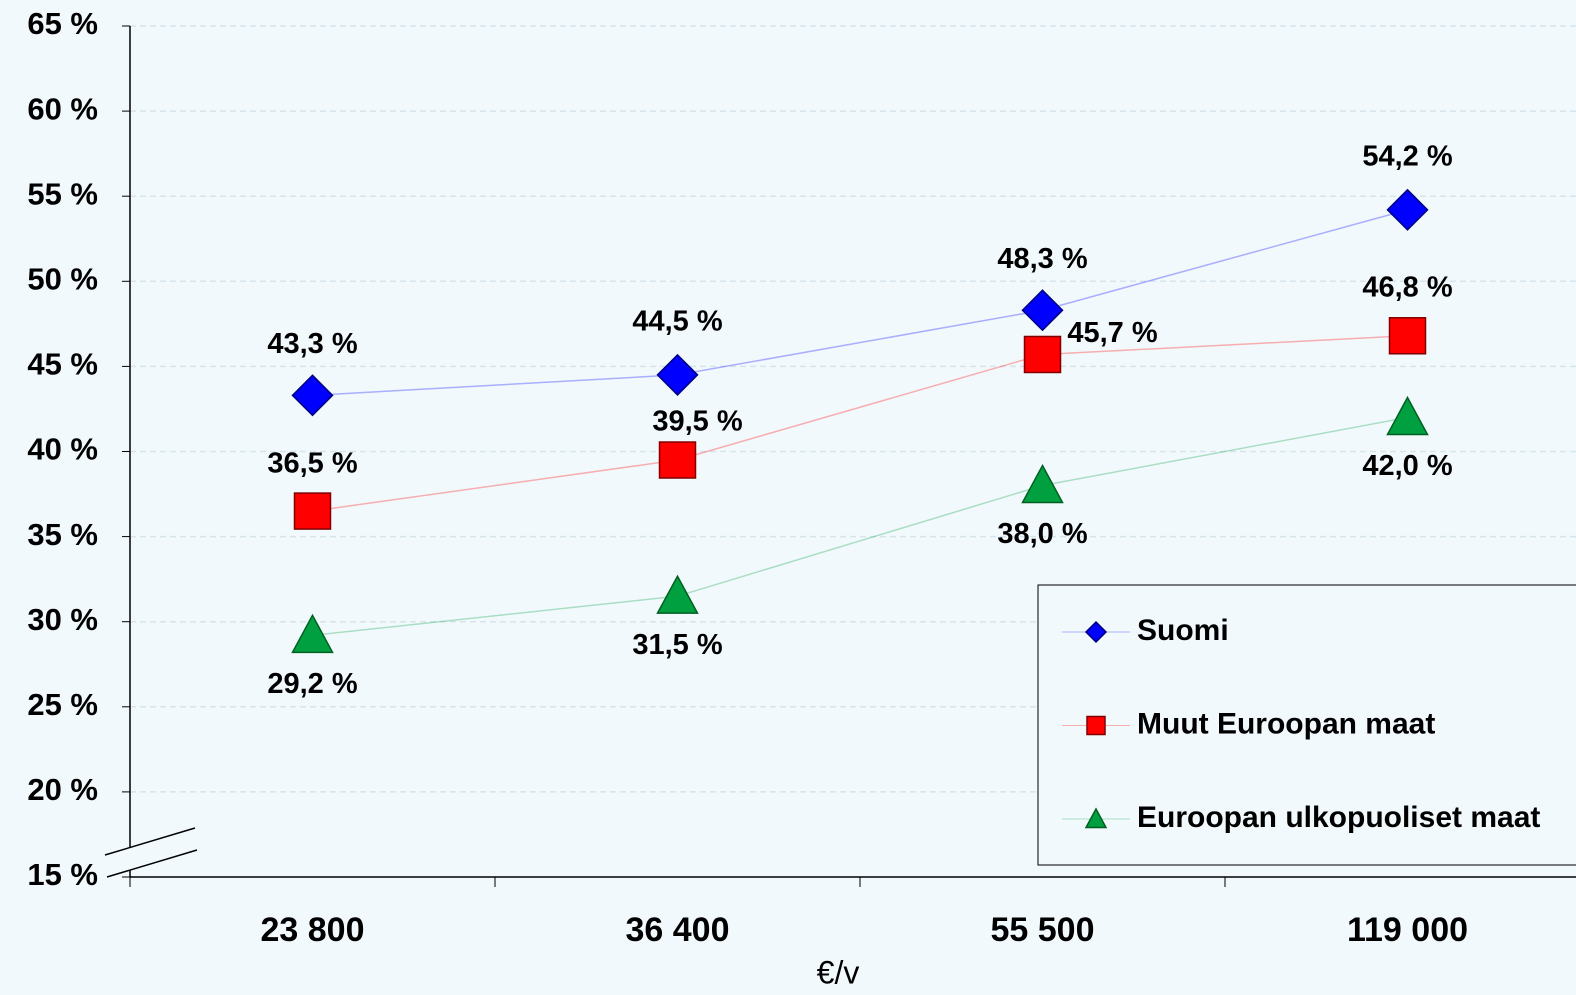  Describe the element at coordinates (1407, 156) in the screenshot. I see `data-label: 54,2 %` at that location.